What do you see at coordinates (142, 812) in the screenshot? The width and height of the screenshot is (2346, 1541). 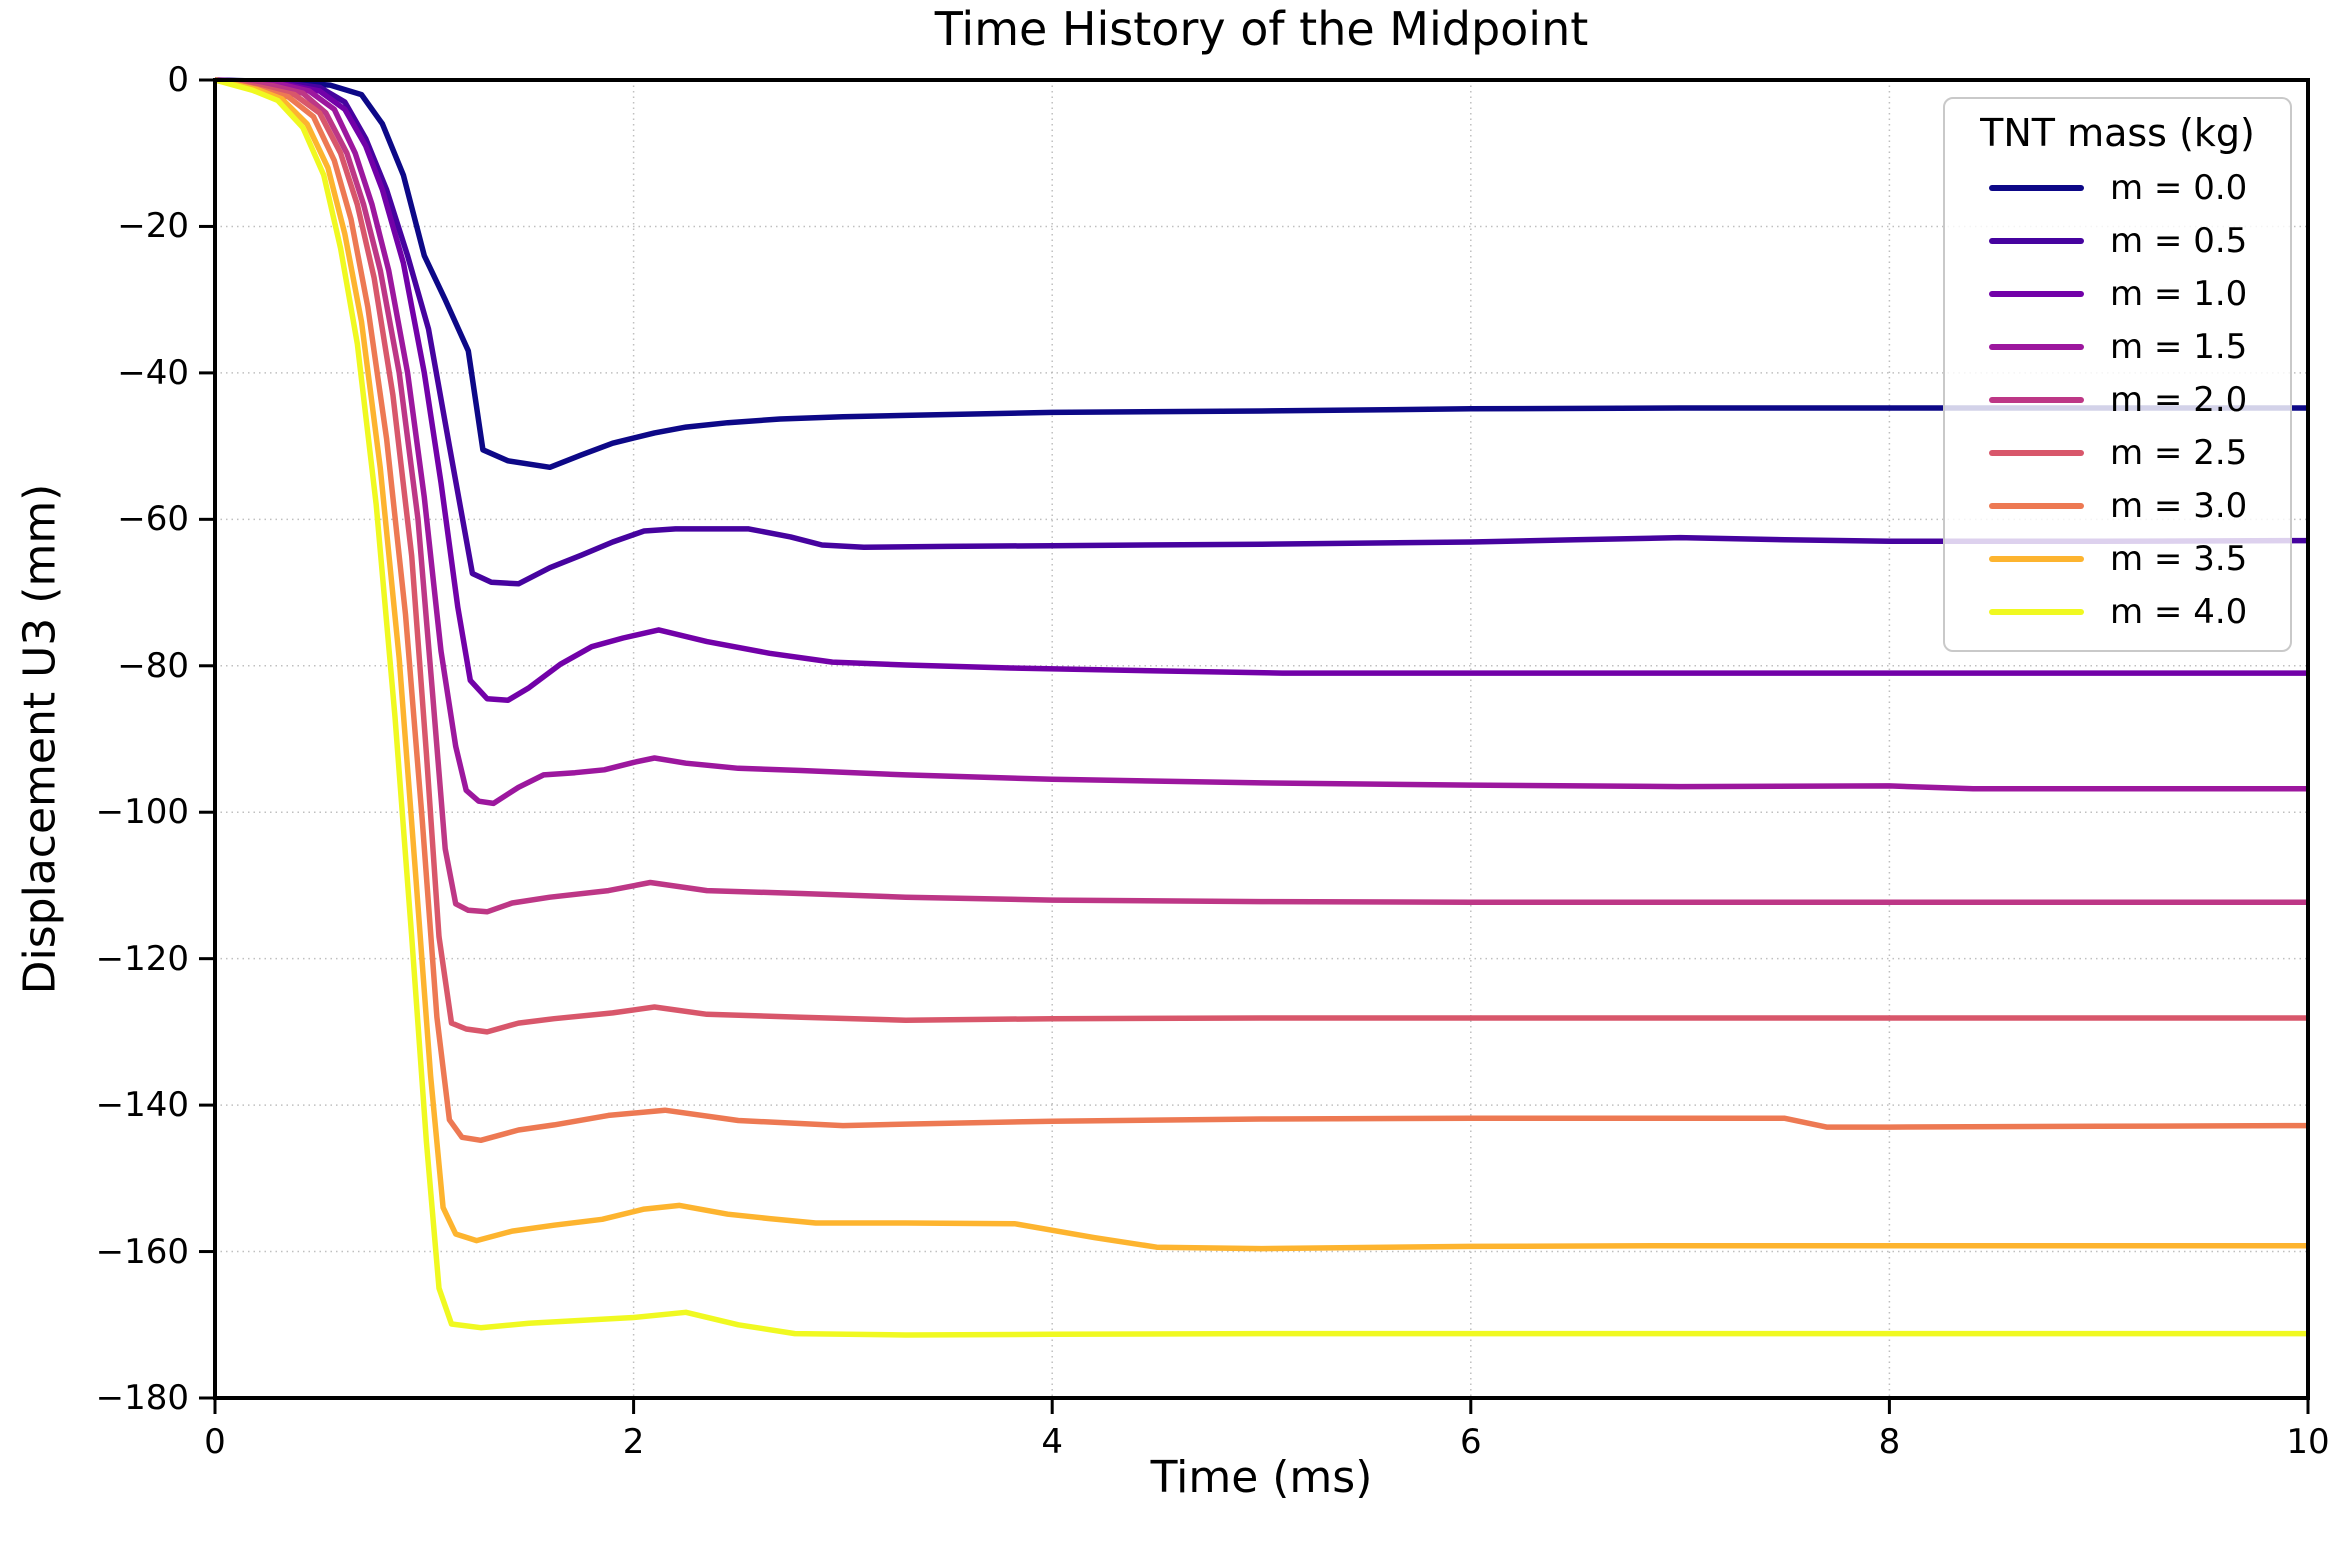 I see `y-tick-label: −100` at bounding box center [142, 812].